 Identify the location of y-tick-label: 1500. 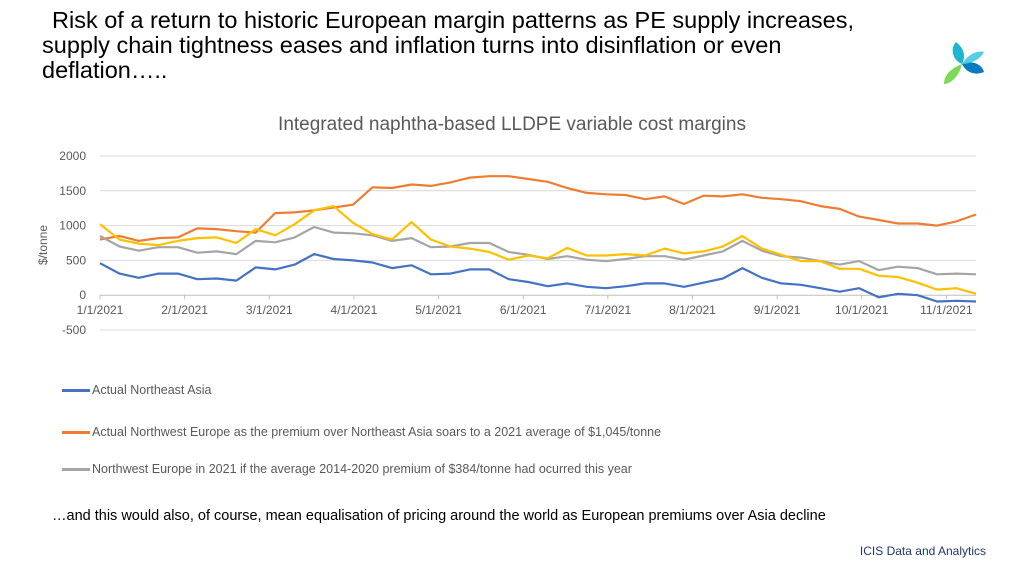
(72, 191).